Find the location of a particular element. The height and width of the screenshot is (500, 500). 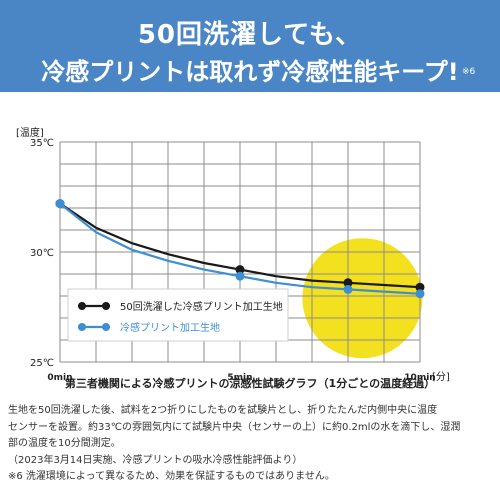

description-line: 部の温度を10分間測定。 is located at coordinates (64, 443).